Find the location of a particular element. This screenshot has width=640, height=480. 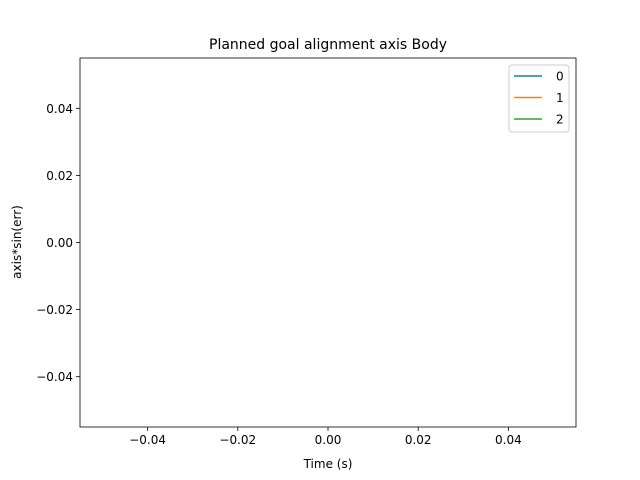

legend-label-0: 0 is located at coordinates (560, 77).